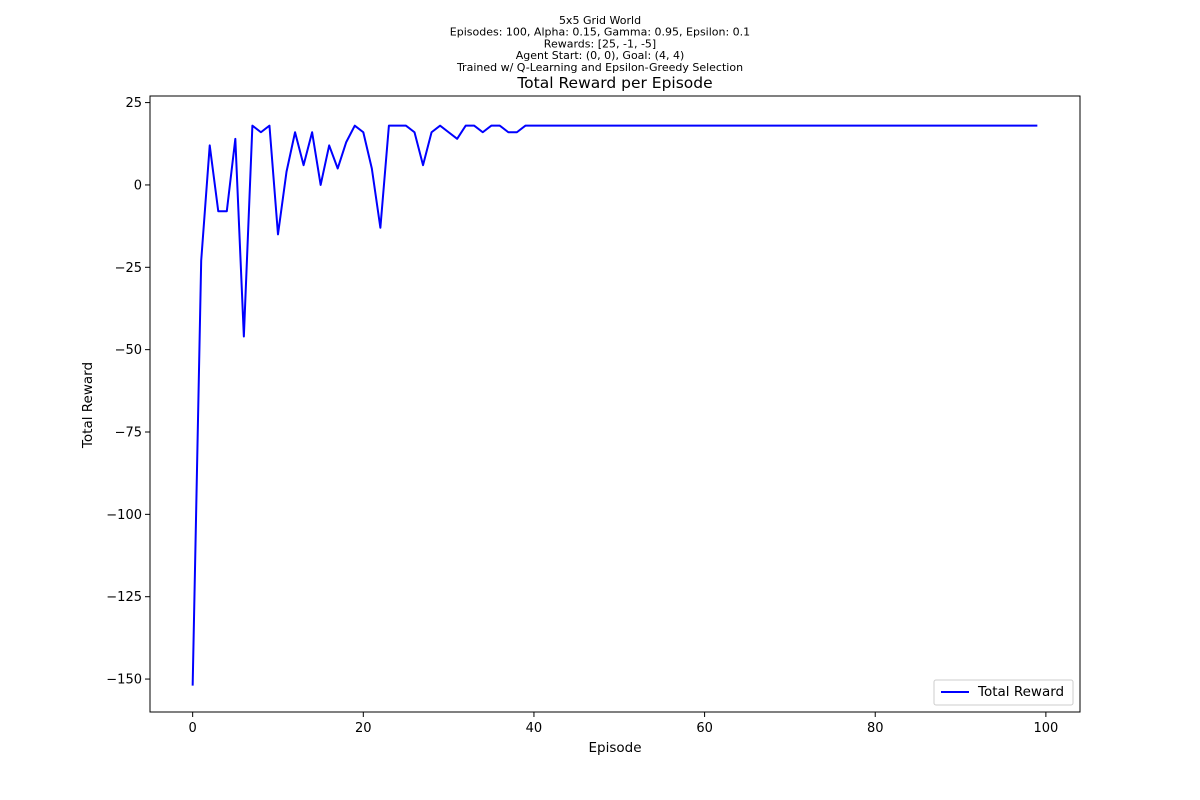 This screenshot has width=1200, height=800. I want to click on y-tick-label: −125, so click(124, 597).